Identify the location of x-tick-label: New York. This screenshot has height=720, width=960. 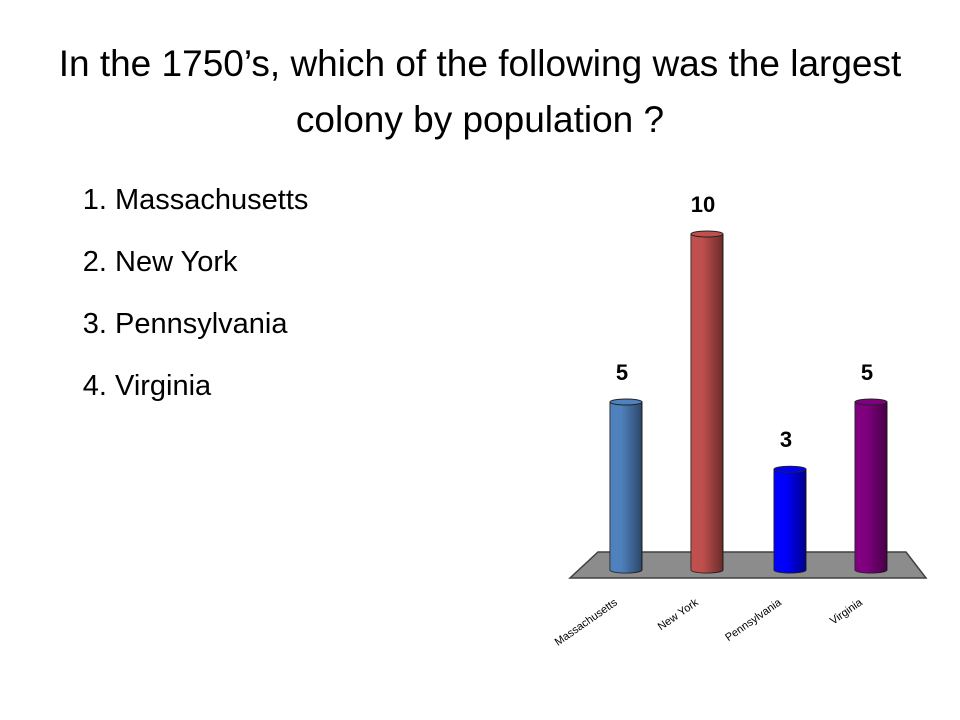
(678, 614).